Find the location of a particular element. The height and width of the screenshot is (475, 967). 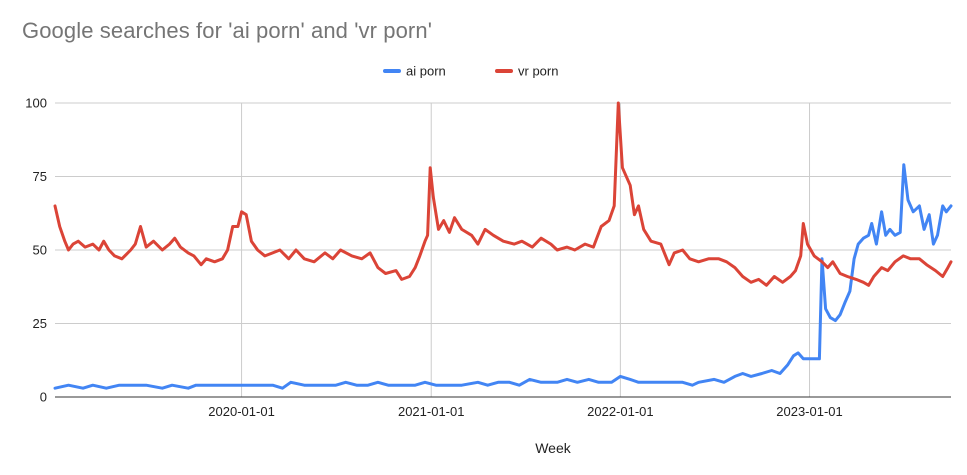

y-tick-label: 50 is located at coordinates (40, 250).